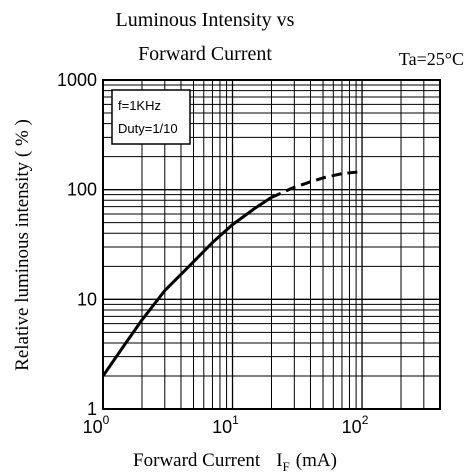 The image size is (470, 475). Describe the element at coordinates (77, 244) in the screenshot. I see `y-tick-labels: 1 10 100 1000` at that location.